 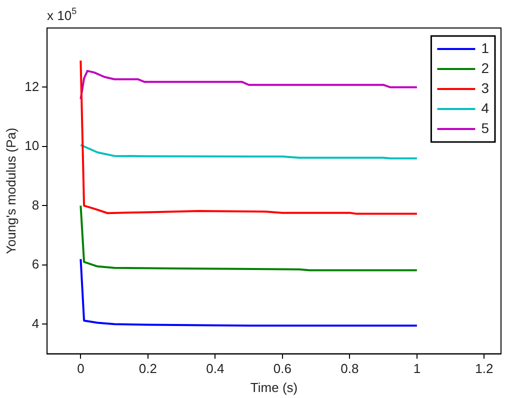 I want to click on x-tick-label: 0.4, so click(x=215, y=368).